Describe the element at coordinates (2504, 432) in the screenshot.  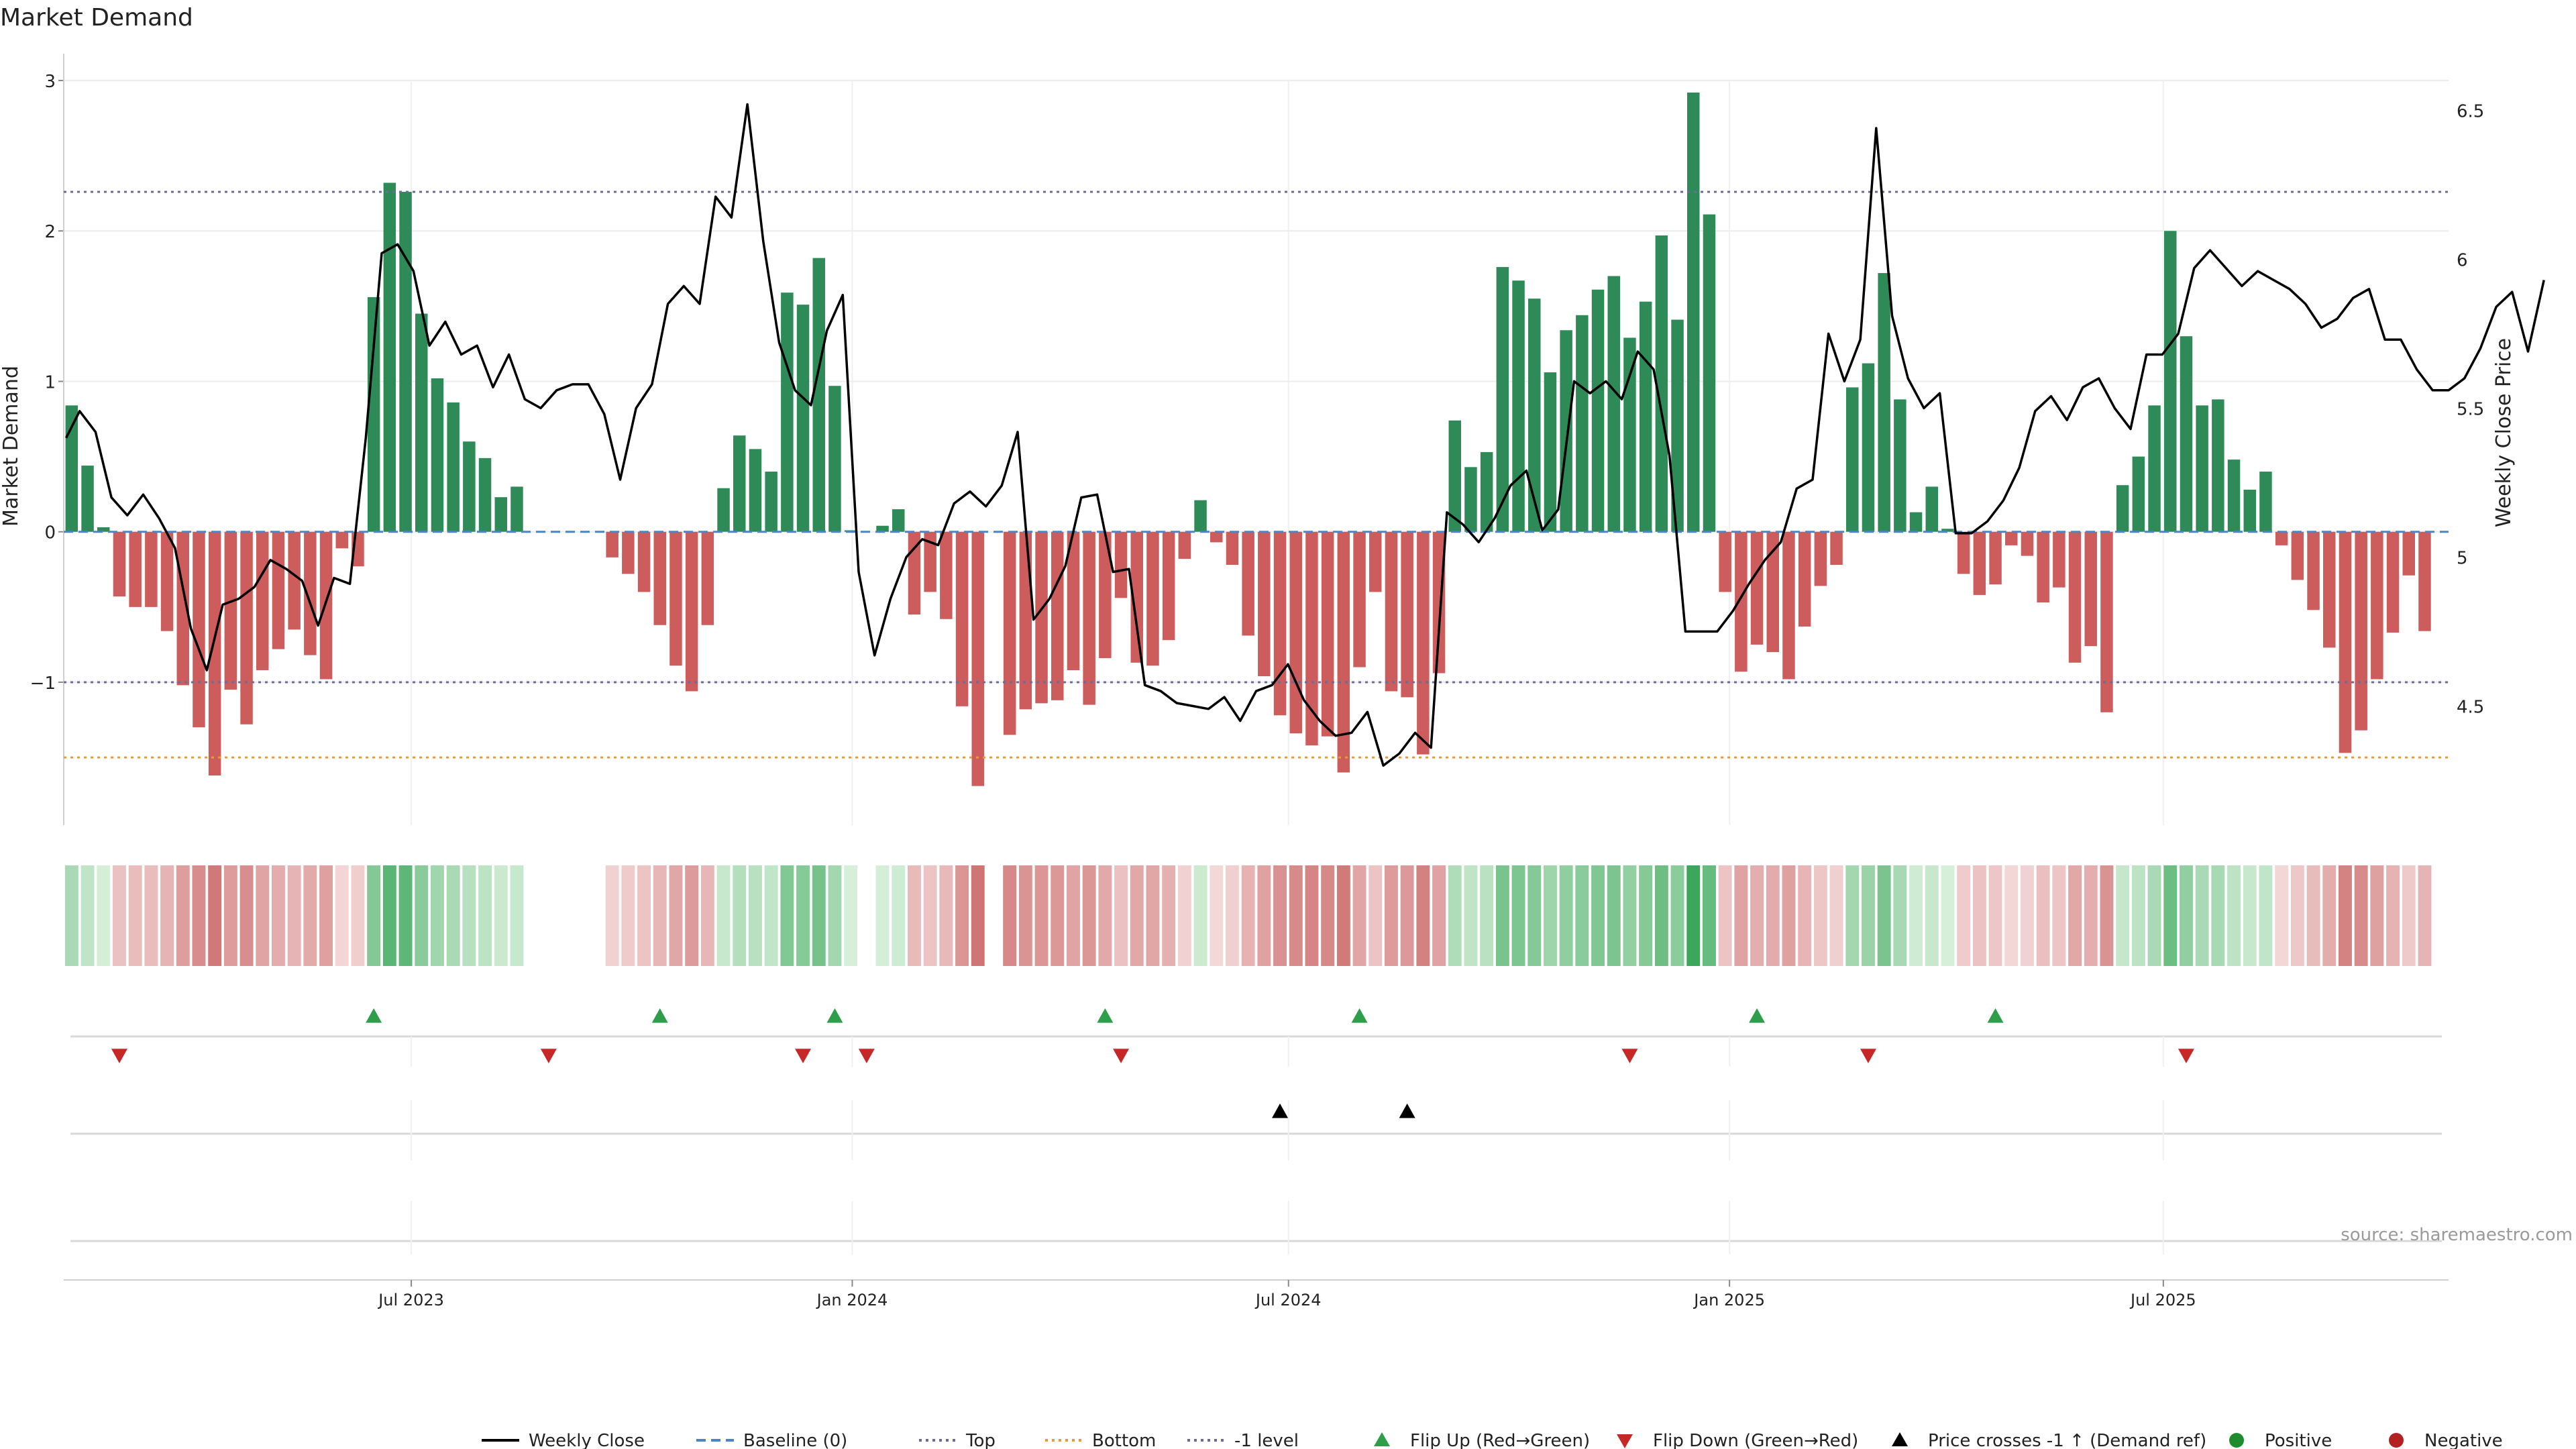
I see `y2-axis-label: Weekly Close Price` at that location.